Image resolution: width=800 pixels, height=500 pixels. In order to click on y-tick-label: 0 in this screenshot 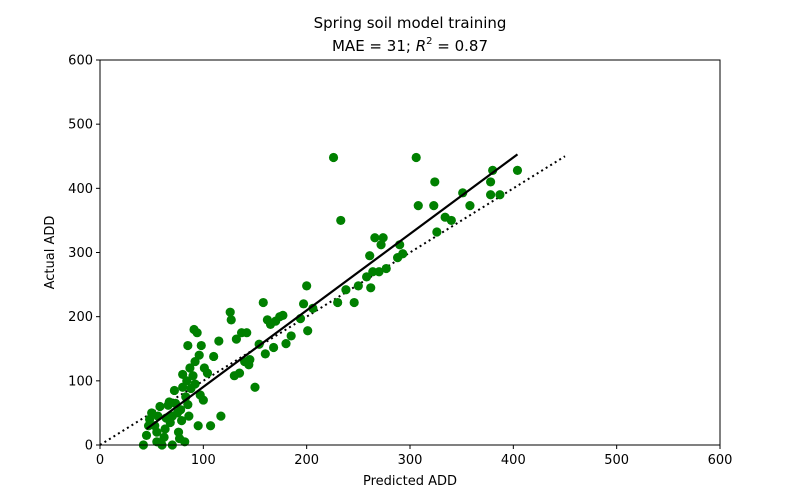, I will do `click(89, 446)`.